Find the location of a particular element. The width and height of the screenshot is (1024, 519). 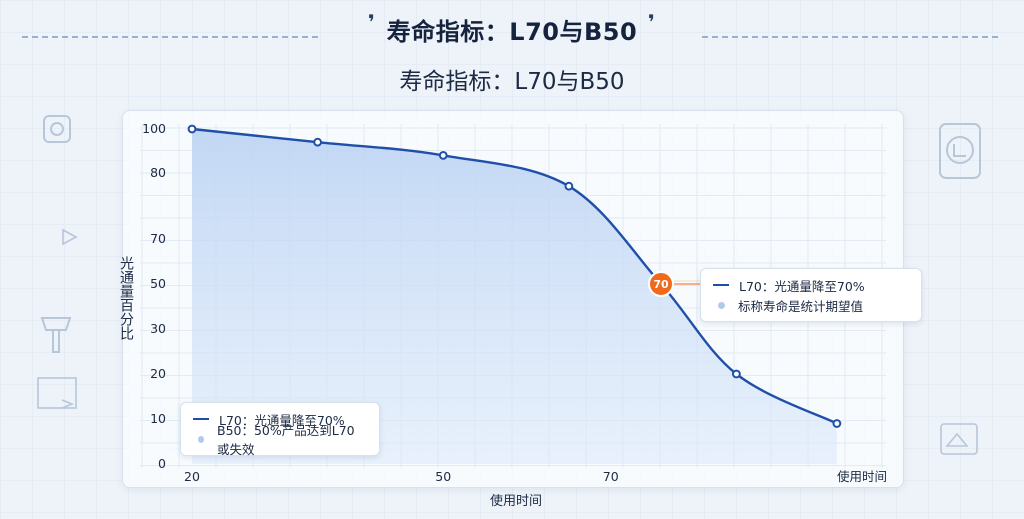

legend-item-l70: L70：光通量降至70% is located at coordinates (280, 419).